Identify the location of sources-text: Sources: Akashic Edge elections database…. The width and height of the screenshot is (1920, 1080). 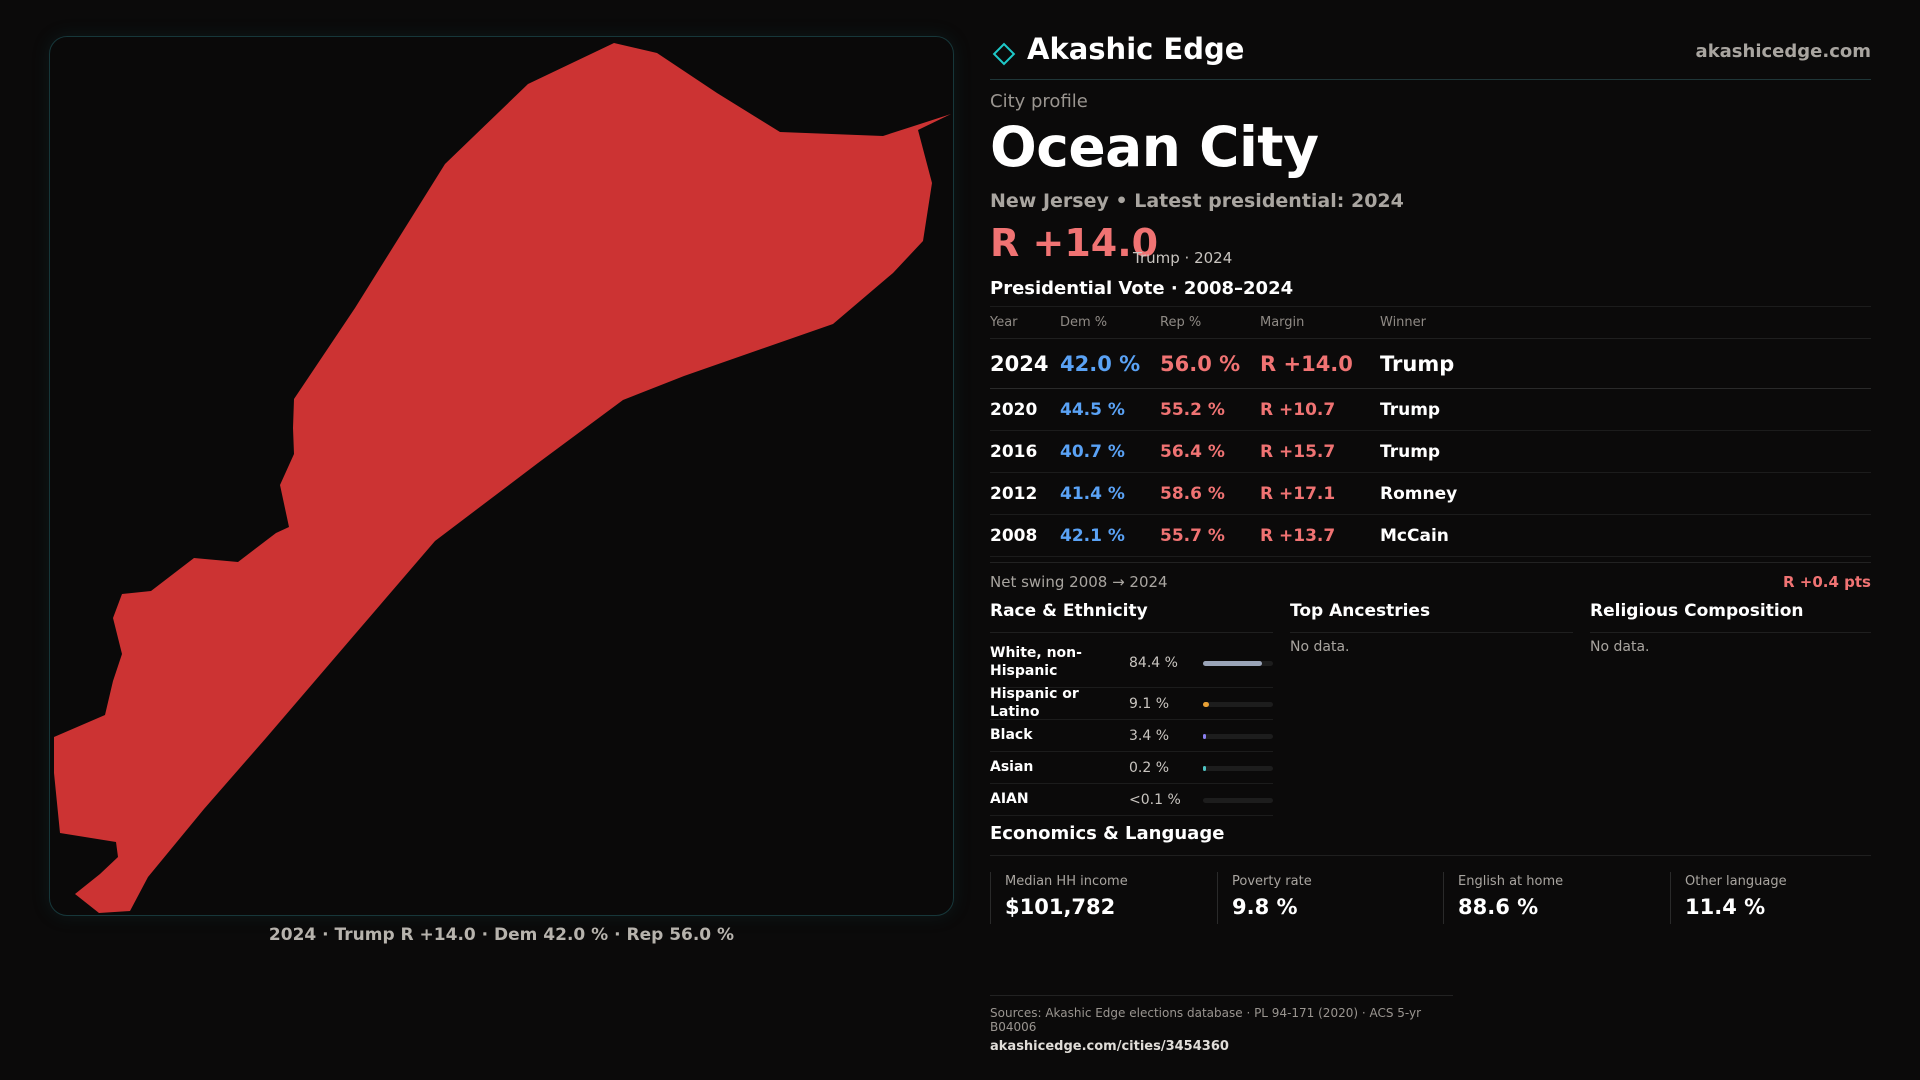
(1206, 1020).